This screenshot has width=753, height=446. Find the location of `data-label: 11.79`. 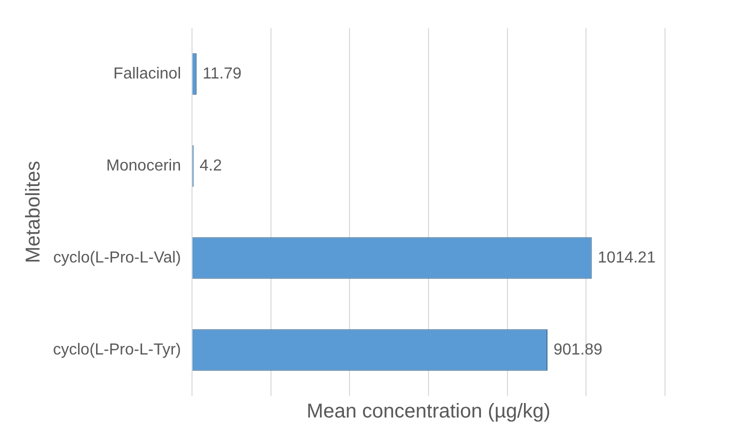

data-label: 11.79 is located at coordinates (222, 73).